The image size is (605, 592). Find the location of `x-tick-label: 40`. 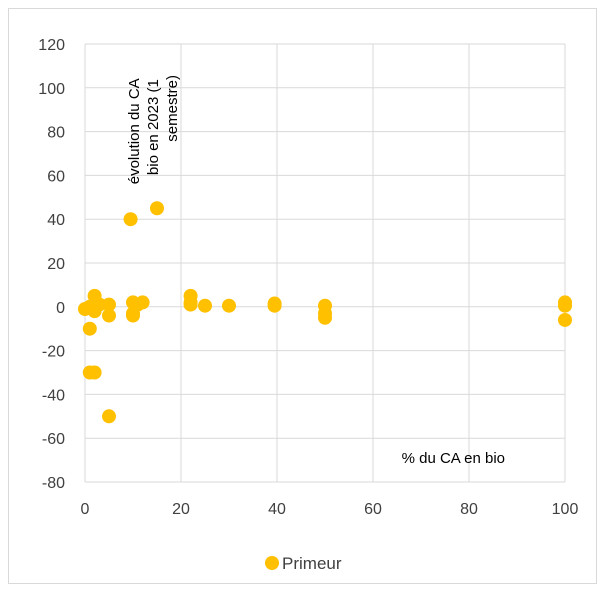

x-tick-label: 40 is located at coordinates (277, 509).